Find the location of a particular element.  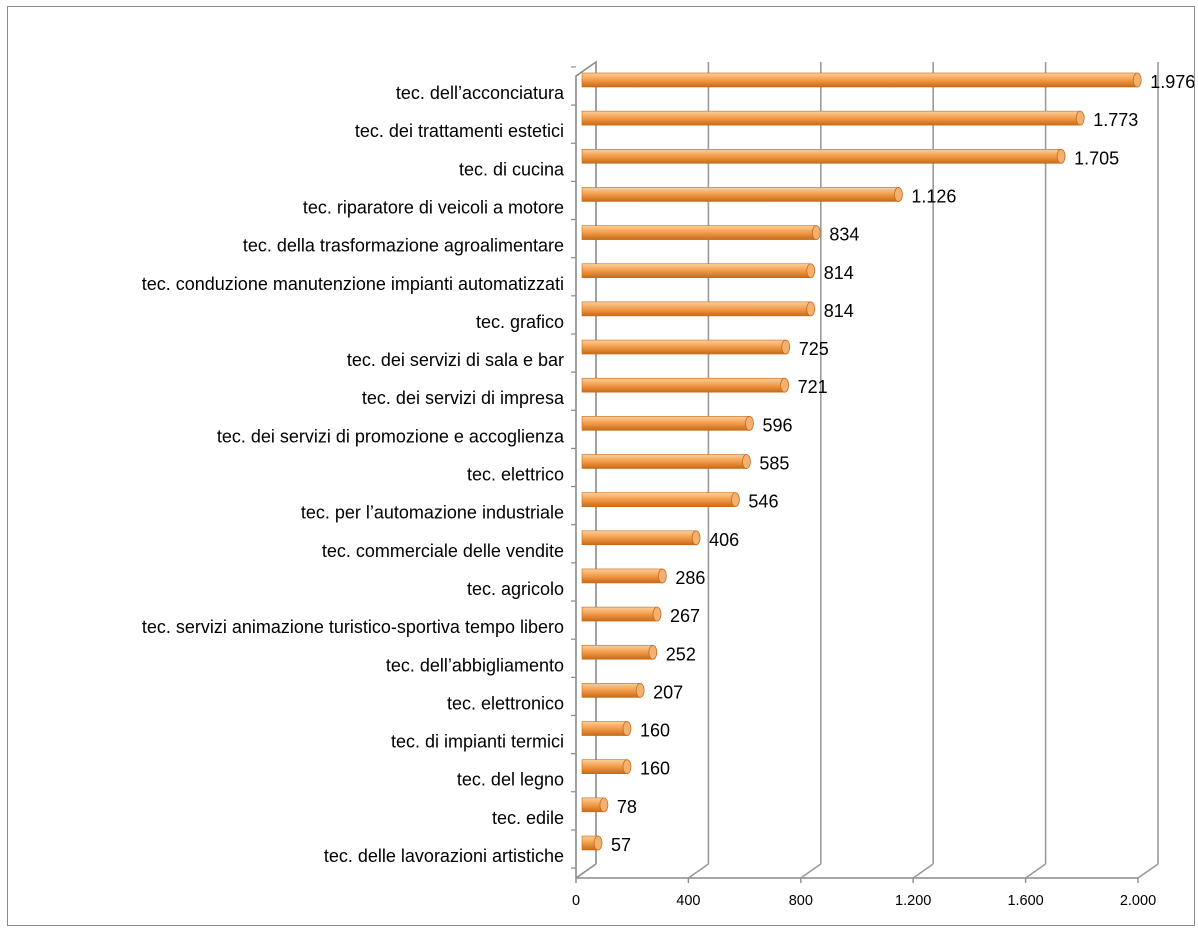

x-tick-label: 0 is located at coordinates (576, 901).